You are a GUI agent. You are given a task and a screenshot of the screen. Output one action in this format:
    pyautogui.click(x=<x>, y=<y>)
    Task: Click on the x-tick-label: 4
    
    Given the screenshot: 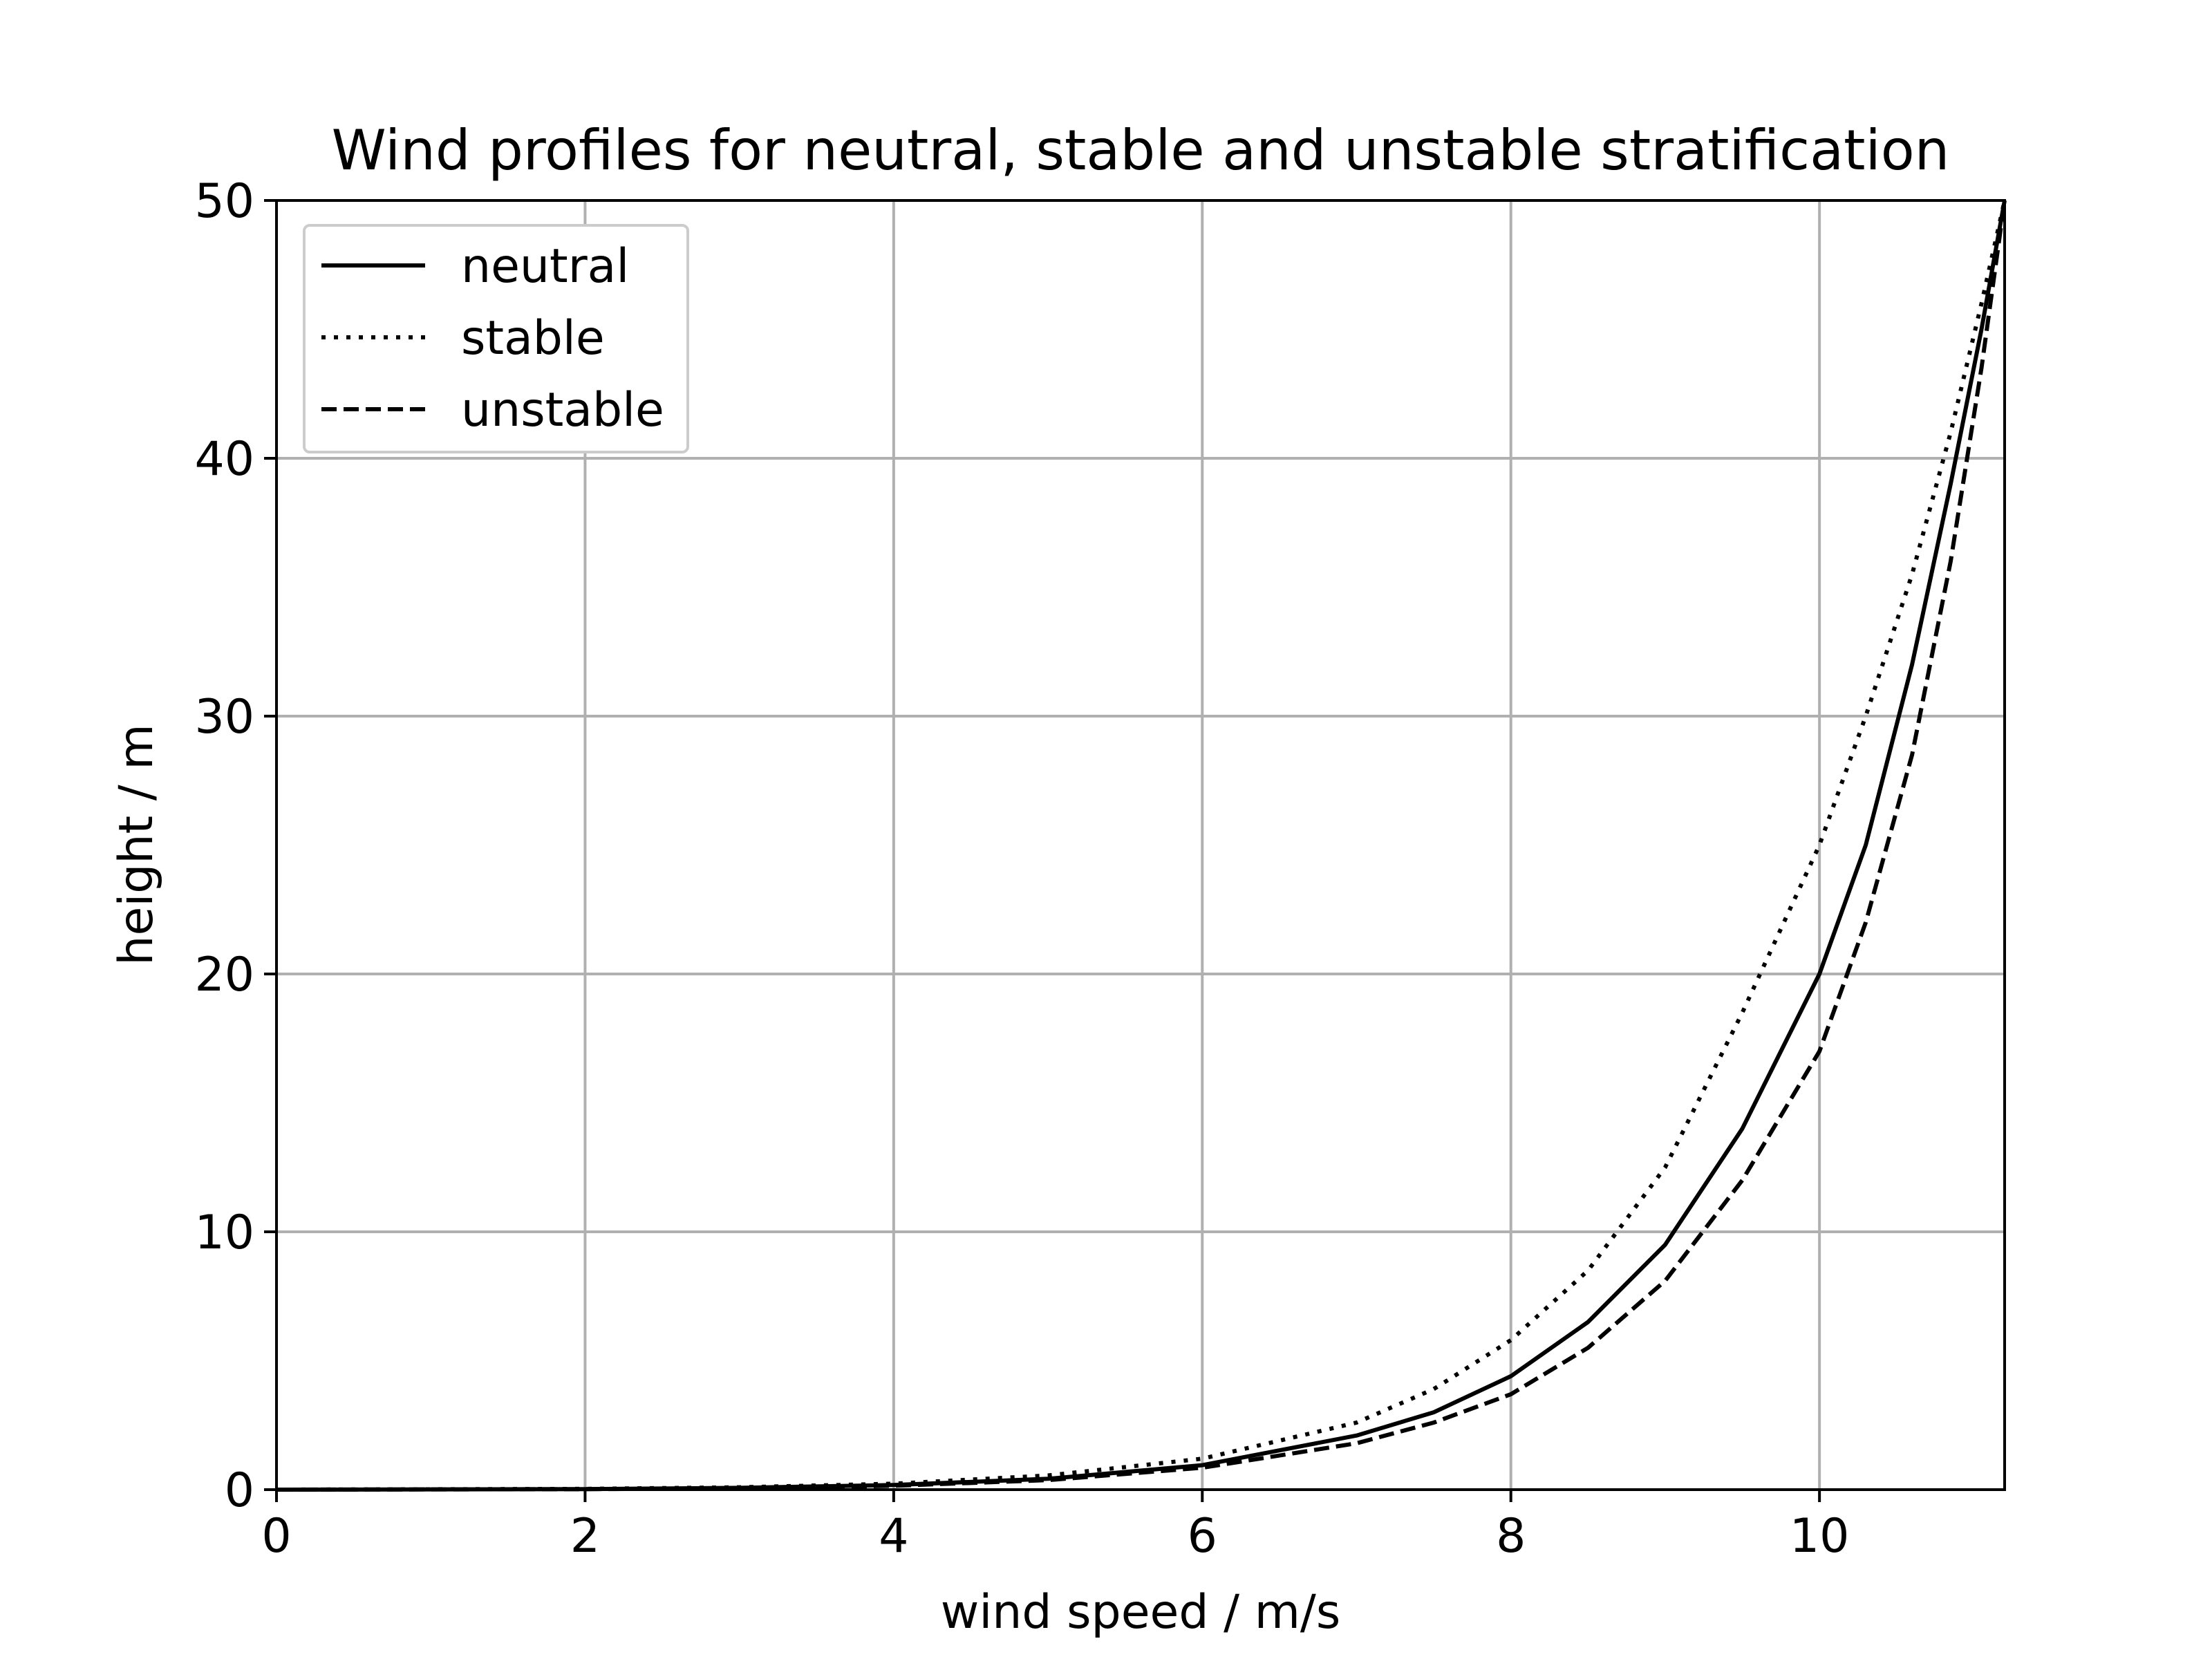 What is the action you would take?
    pyautogui.click(x=894, y=1536)
    